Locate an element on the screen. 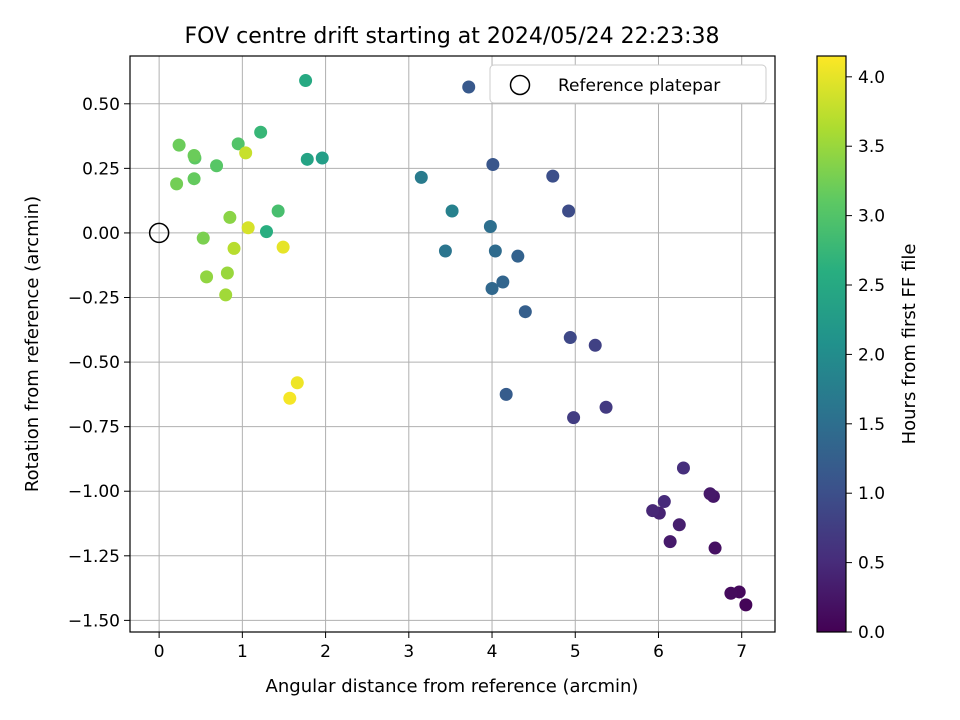  colorbar-label: Hours from first FF file is located at coordinates (909, 344).